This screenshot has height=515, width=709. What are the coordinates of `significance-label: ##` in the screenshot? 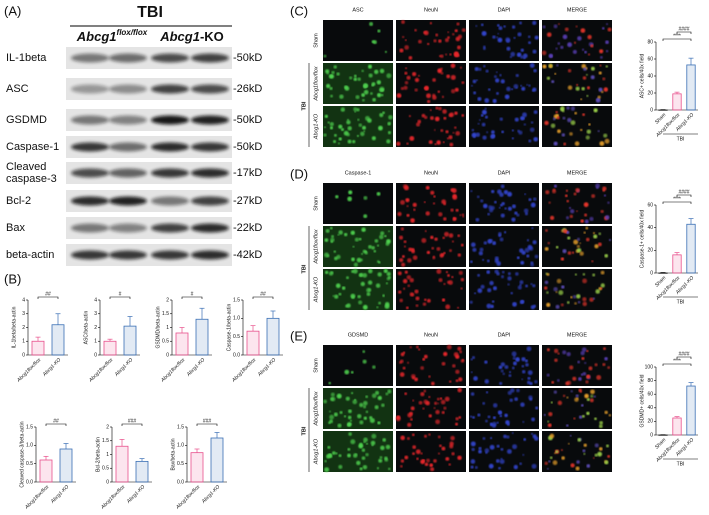 It's located at (56, 421).